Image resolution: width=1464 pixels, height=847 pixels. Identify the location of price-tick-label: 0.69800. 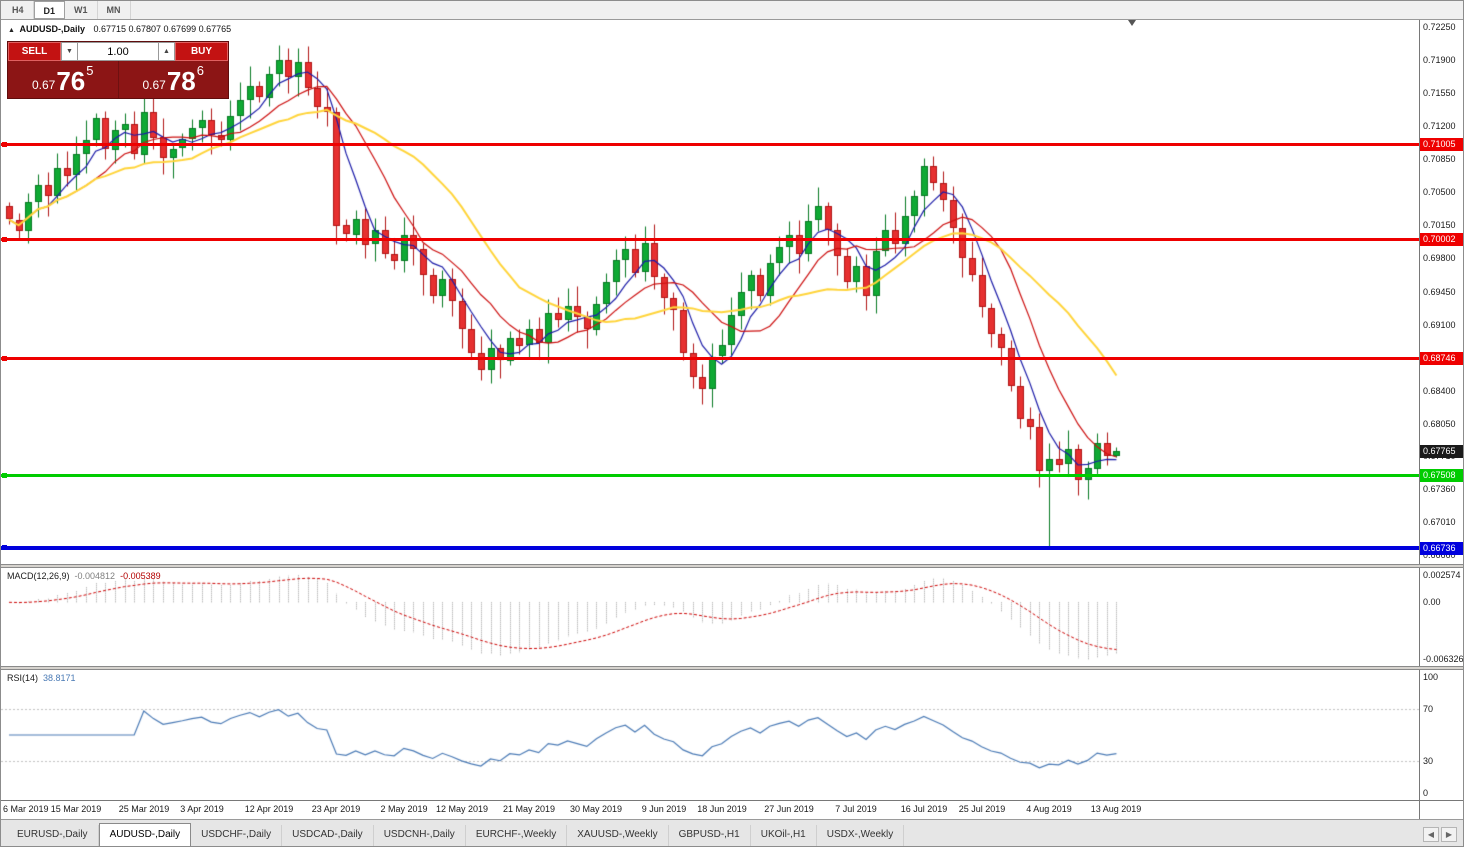
(1439, 258).